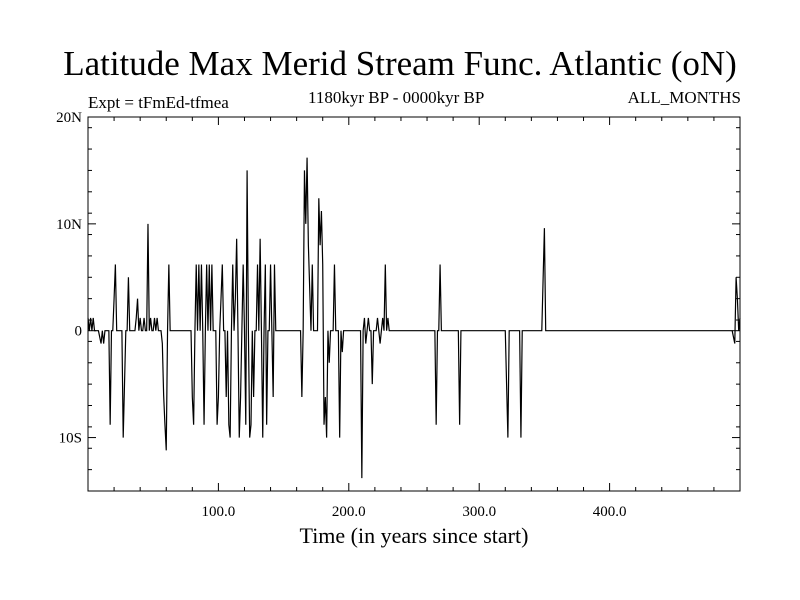 This screenshot has width=800, height=600. I want to click on months-label: ALL_MONTHS, so click(684, 97).